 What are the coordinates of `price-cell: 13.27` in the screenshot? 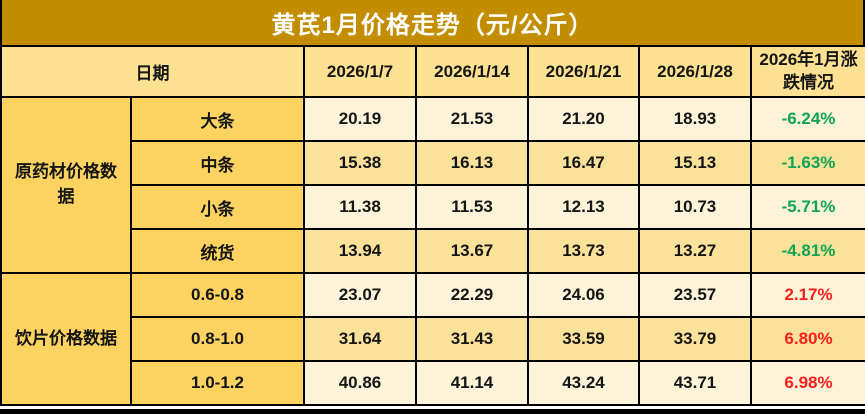 It's located at (695, 251).